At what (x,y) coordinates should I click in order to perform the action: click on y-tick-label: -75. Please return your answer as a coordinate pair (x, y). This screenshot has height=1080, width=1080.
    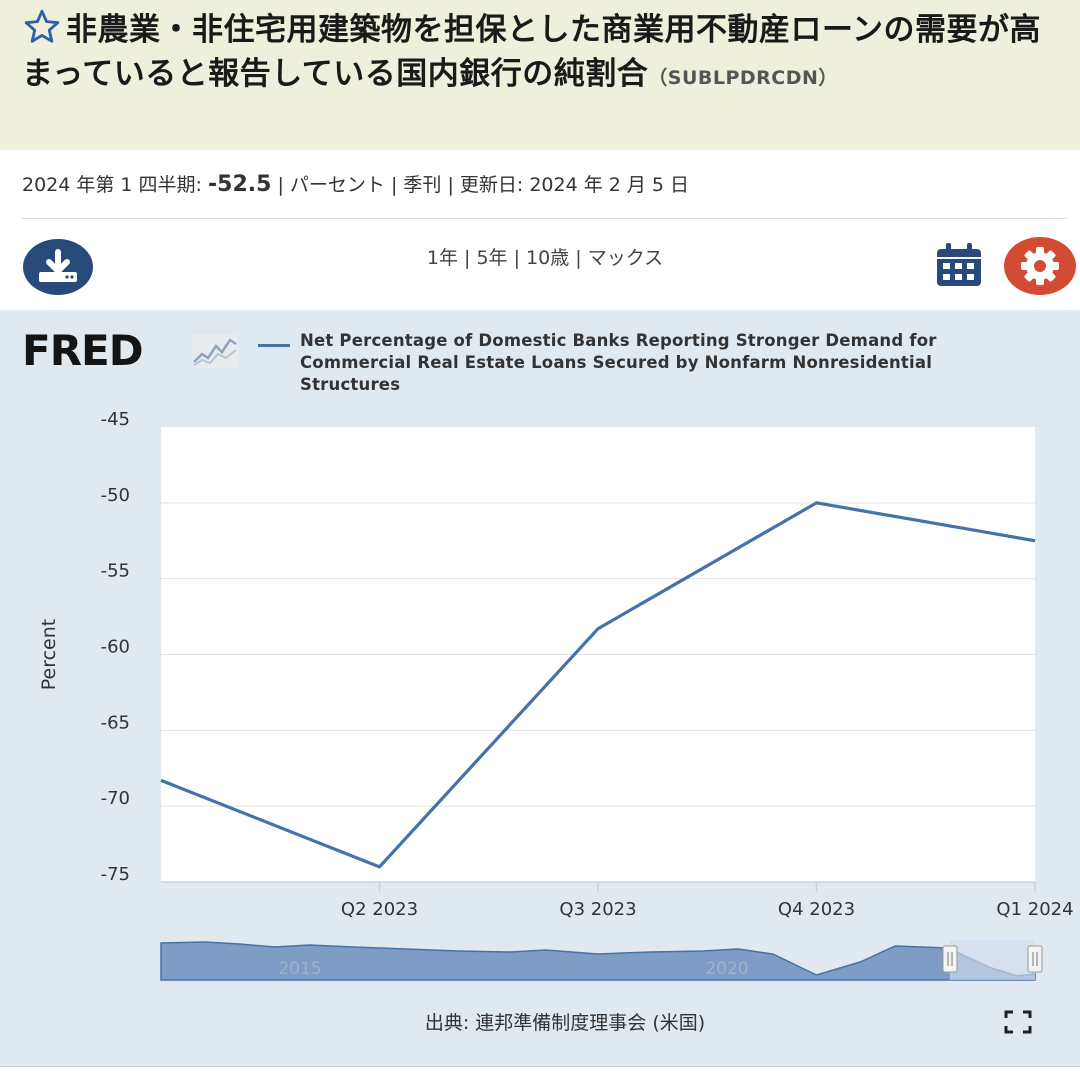
    Looking at the image, I should click on (115, 874).